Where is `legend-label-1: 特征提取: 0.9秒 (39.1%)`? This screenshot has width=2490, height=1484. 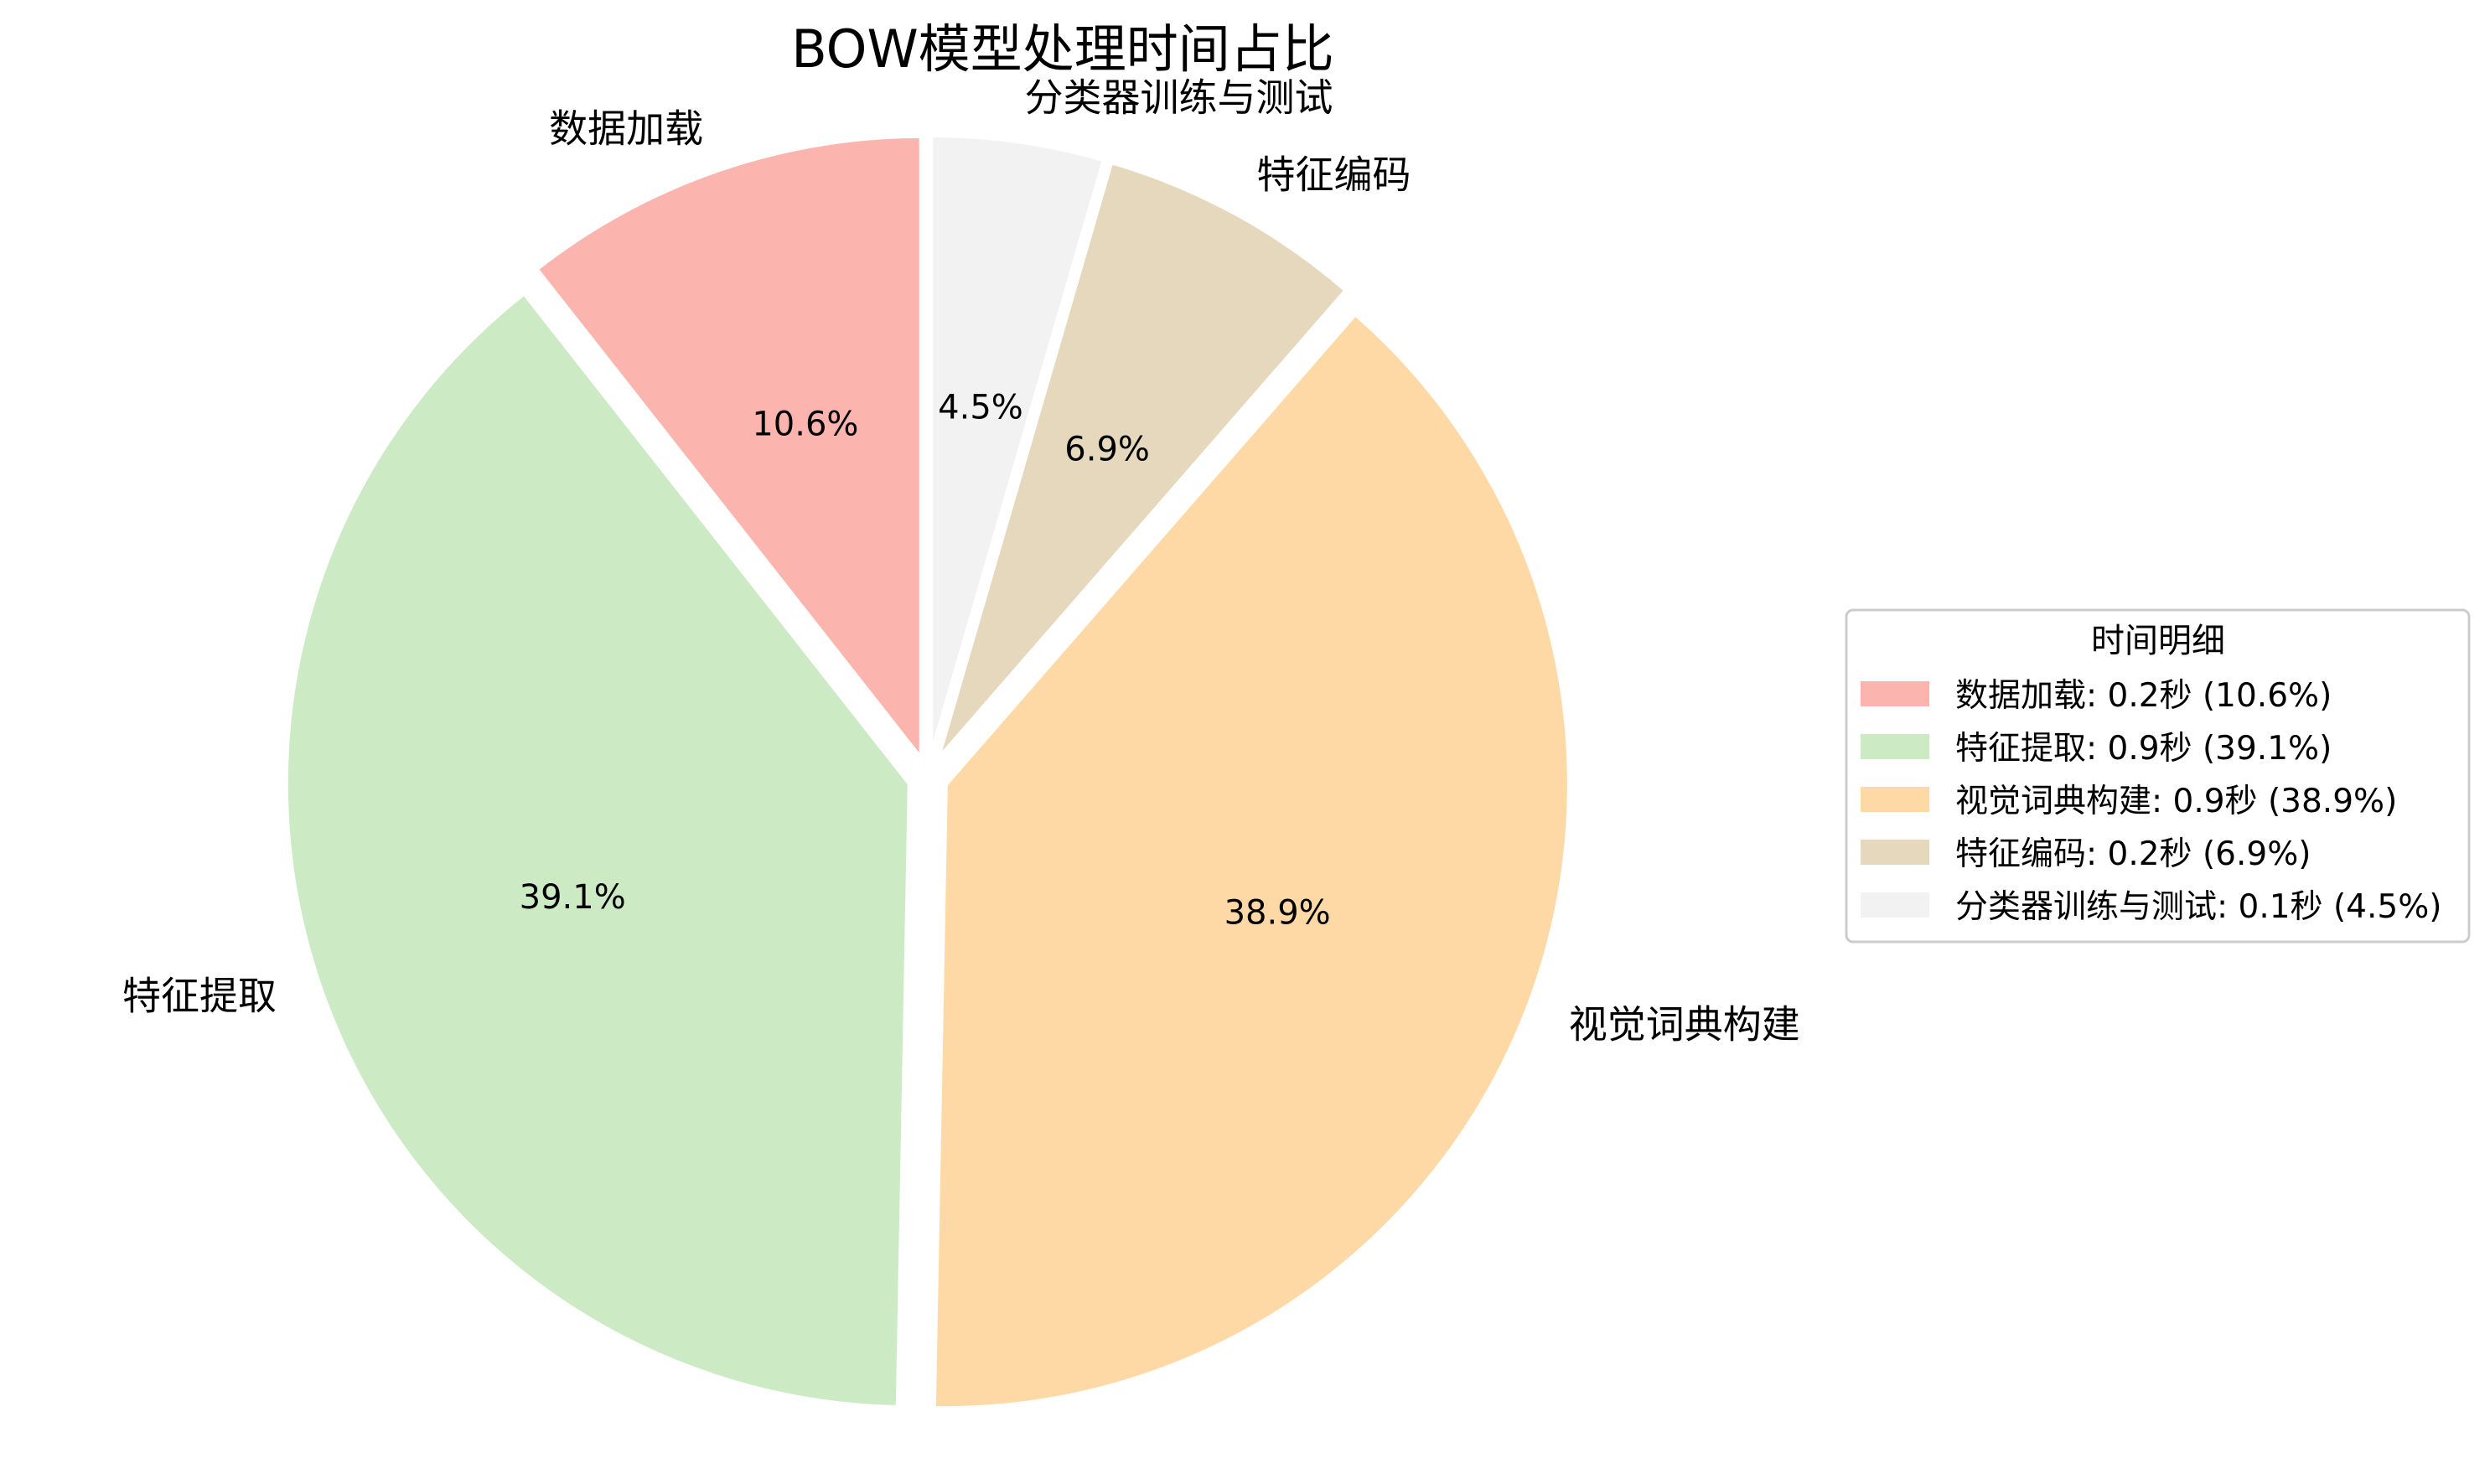 legend-label-1: 特征提取: 0.9秒 (39.1%) is located at coordinates (2143, 749).